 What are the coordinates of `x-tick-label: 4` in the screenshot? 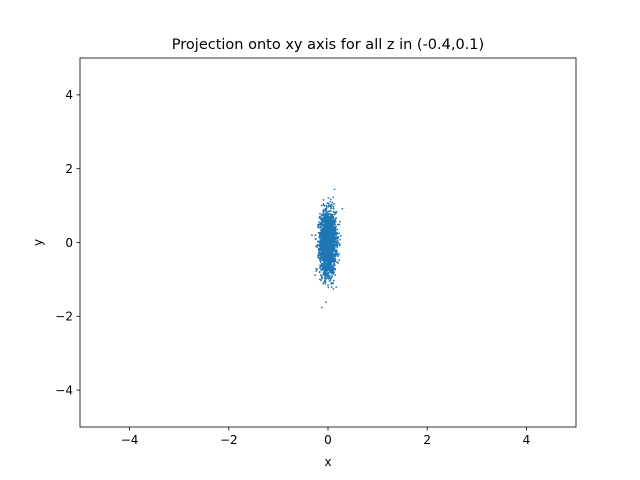 It's located at (527, 440).